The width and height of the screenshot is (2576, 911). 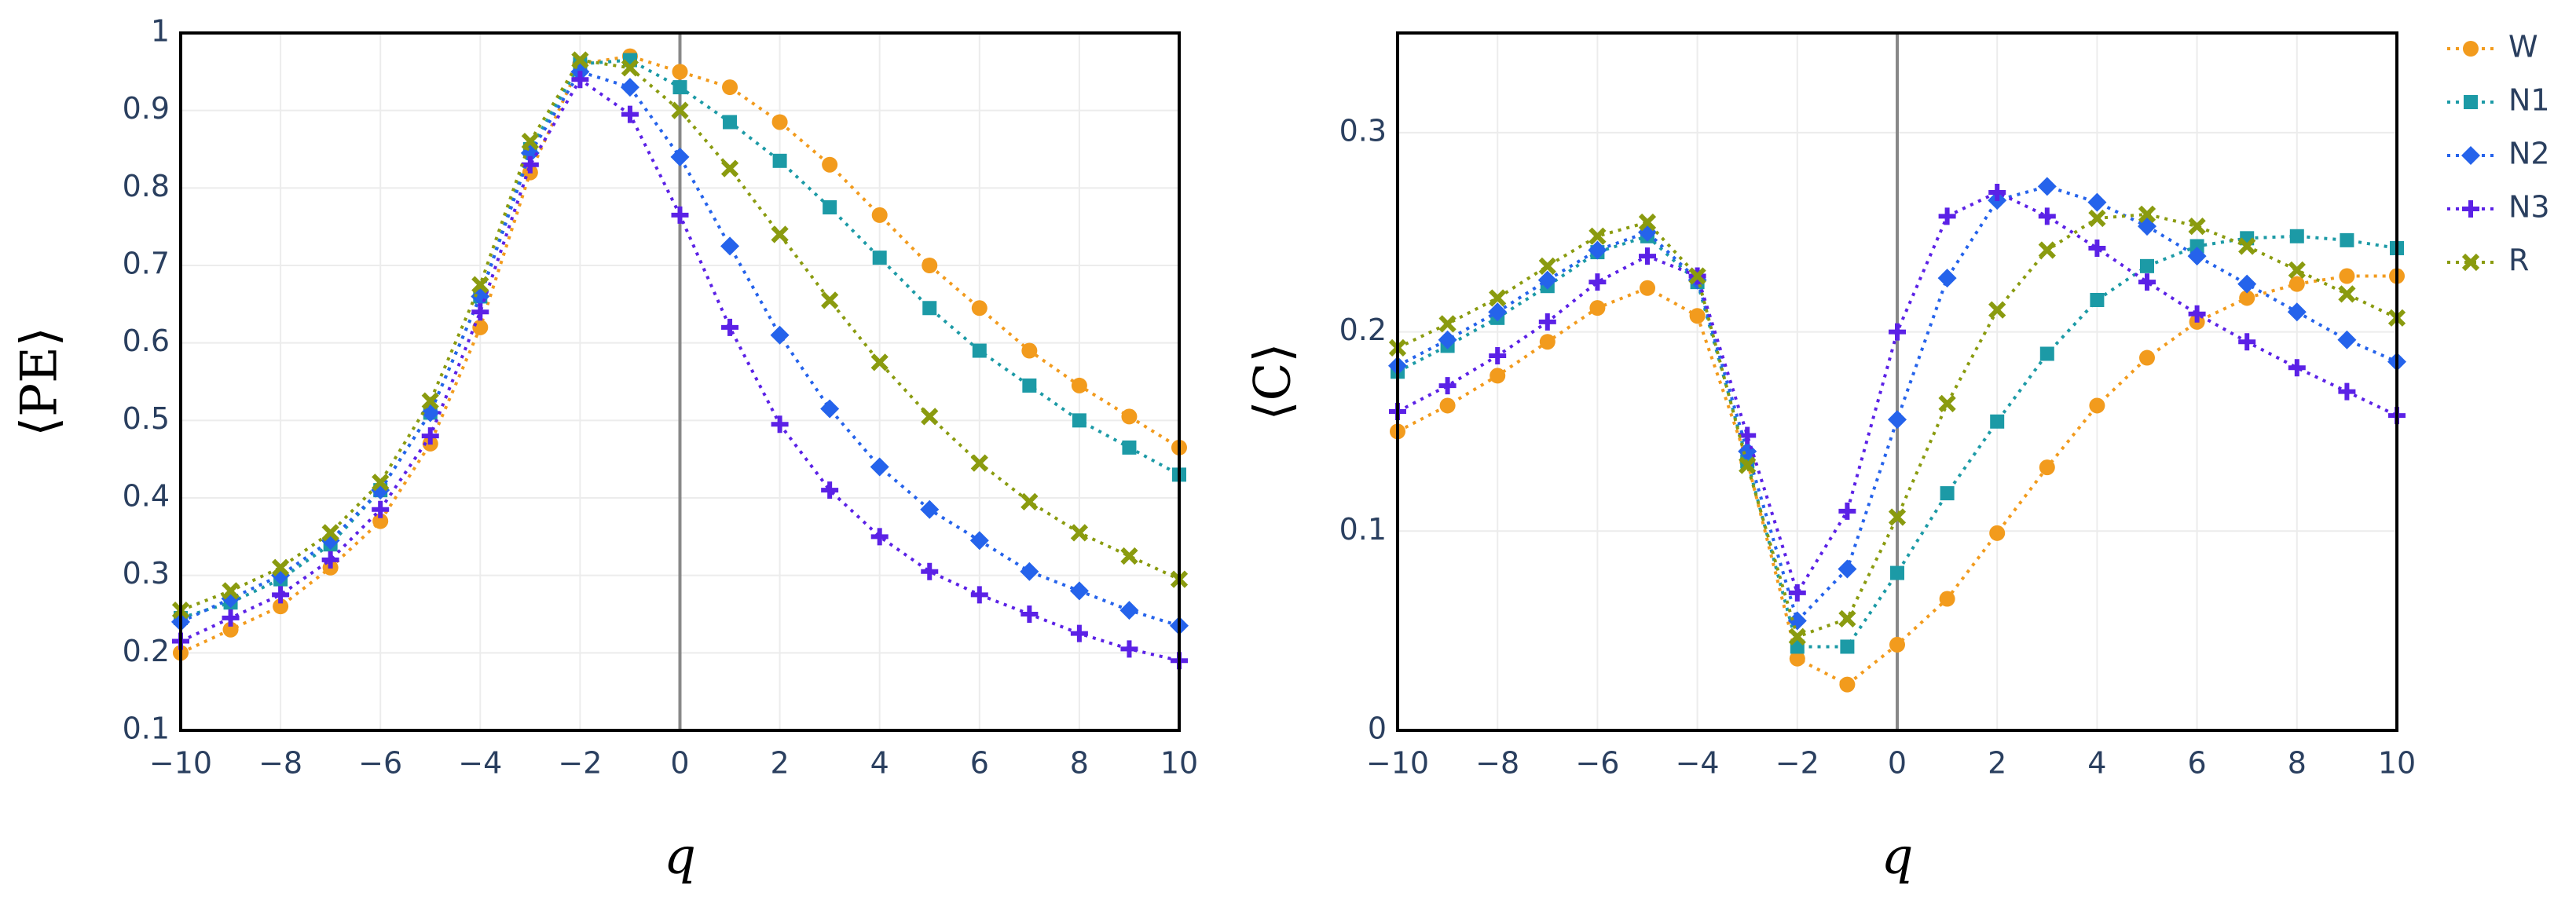 What do you see at coordinates (1898, 763) in the screenshot?
I see `x-tick-label: 0` at bounding box center [1898, 763].